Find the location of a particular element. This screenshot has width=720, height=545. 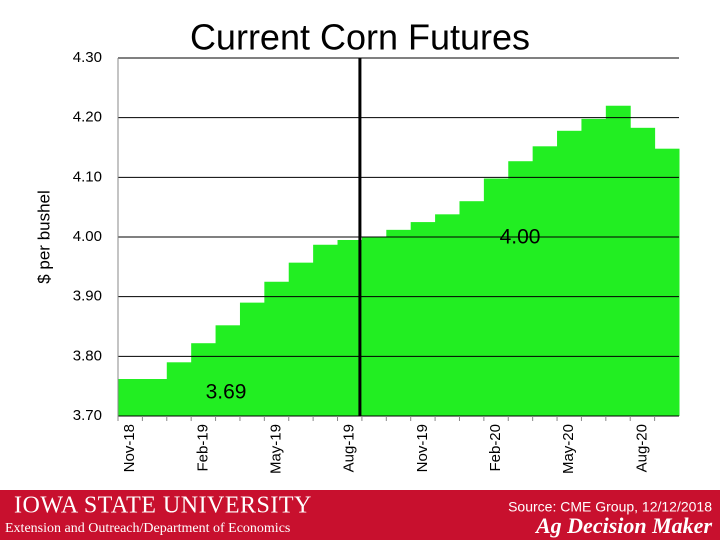

chart-title: Current Corn Futures is located at coordinates (360, 37).